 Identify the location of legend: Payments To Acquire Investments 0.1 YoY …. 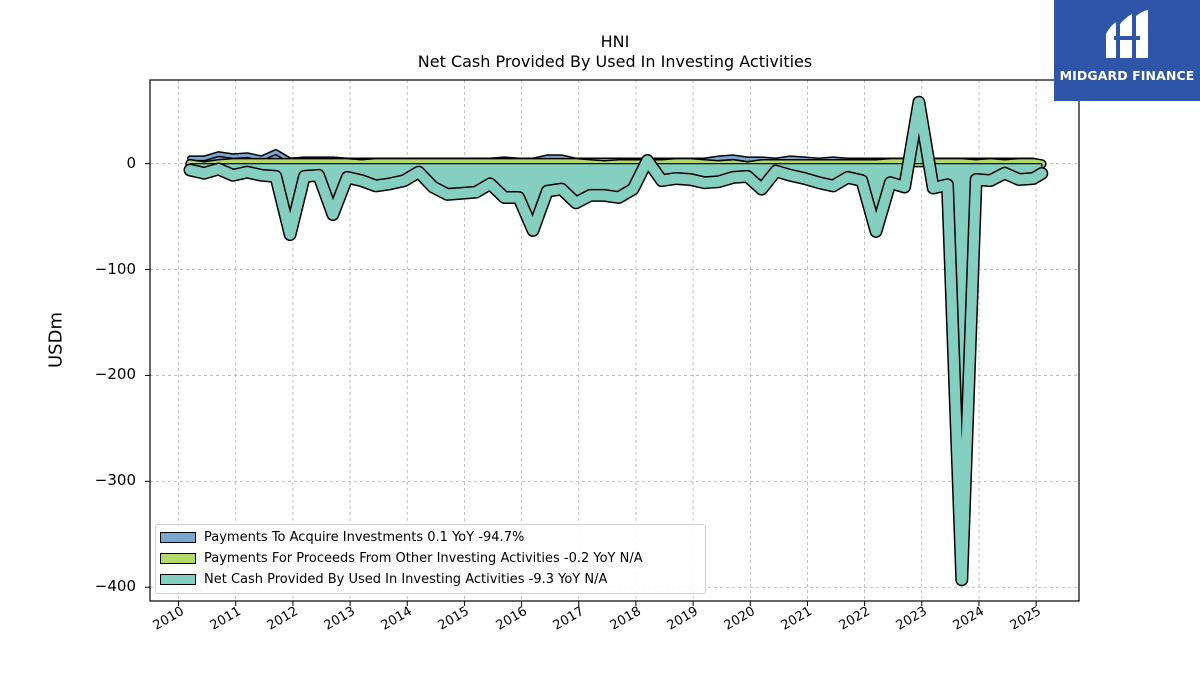
(430, 559).